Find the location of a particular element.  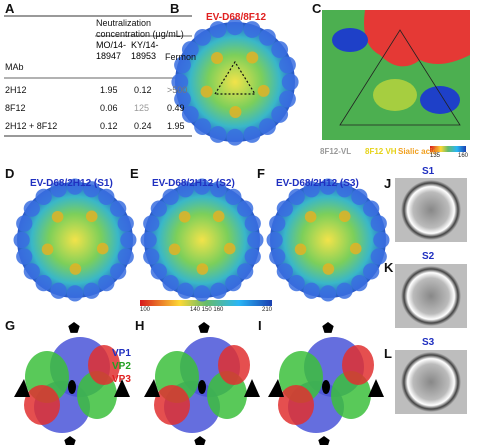

colorbar-label: 210 is located at coordinates (267, 310).